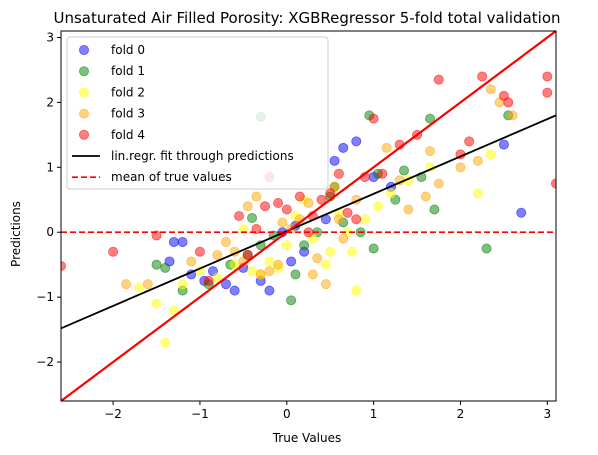  I want to click on y-tick-label: 3, so click(50, 37).